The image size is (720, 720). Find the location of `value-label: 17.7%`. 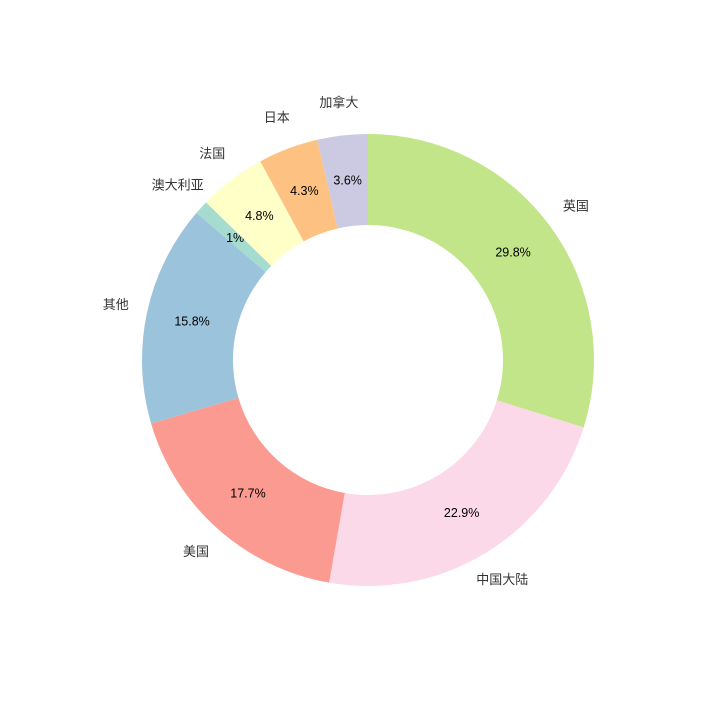

value-label: 17.7% is located at coordinates (247, 493).